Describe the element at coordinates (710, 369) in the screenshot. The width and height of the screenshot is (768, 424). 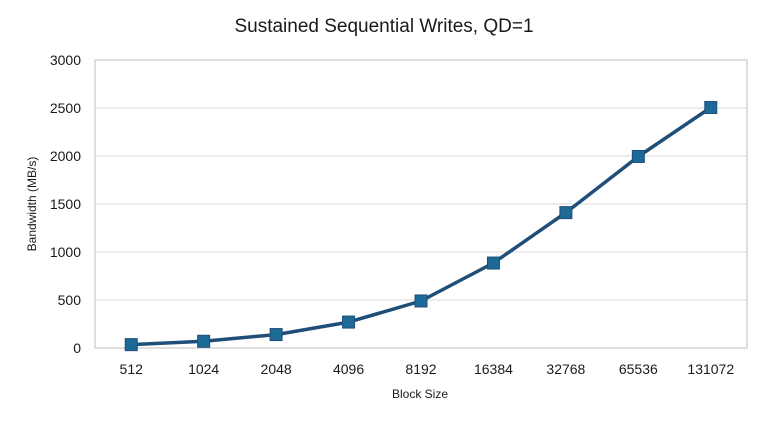
I see `x-tick-label: 131072` at that location.